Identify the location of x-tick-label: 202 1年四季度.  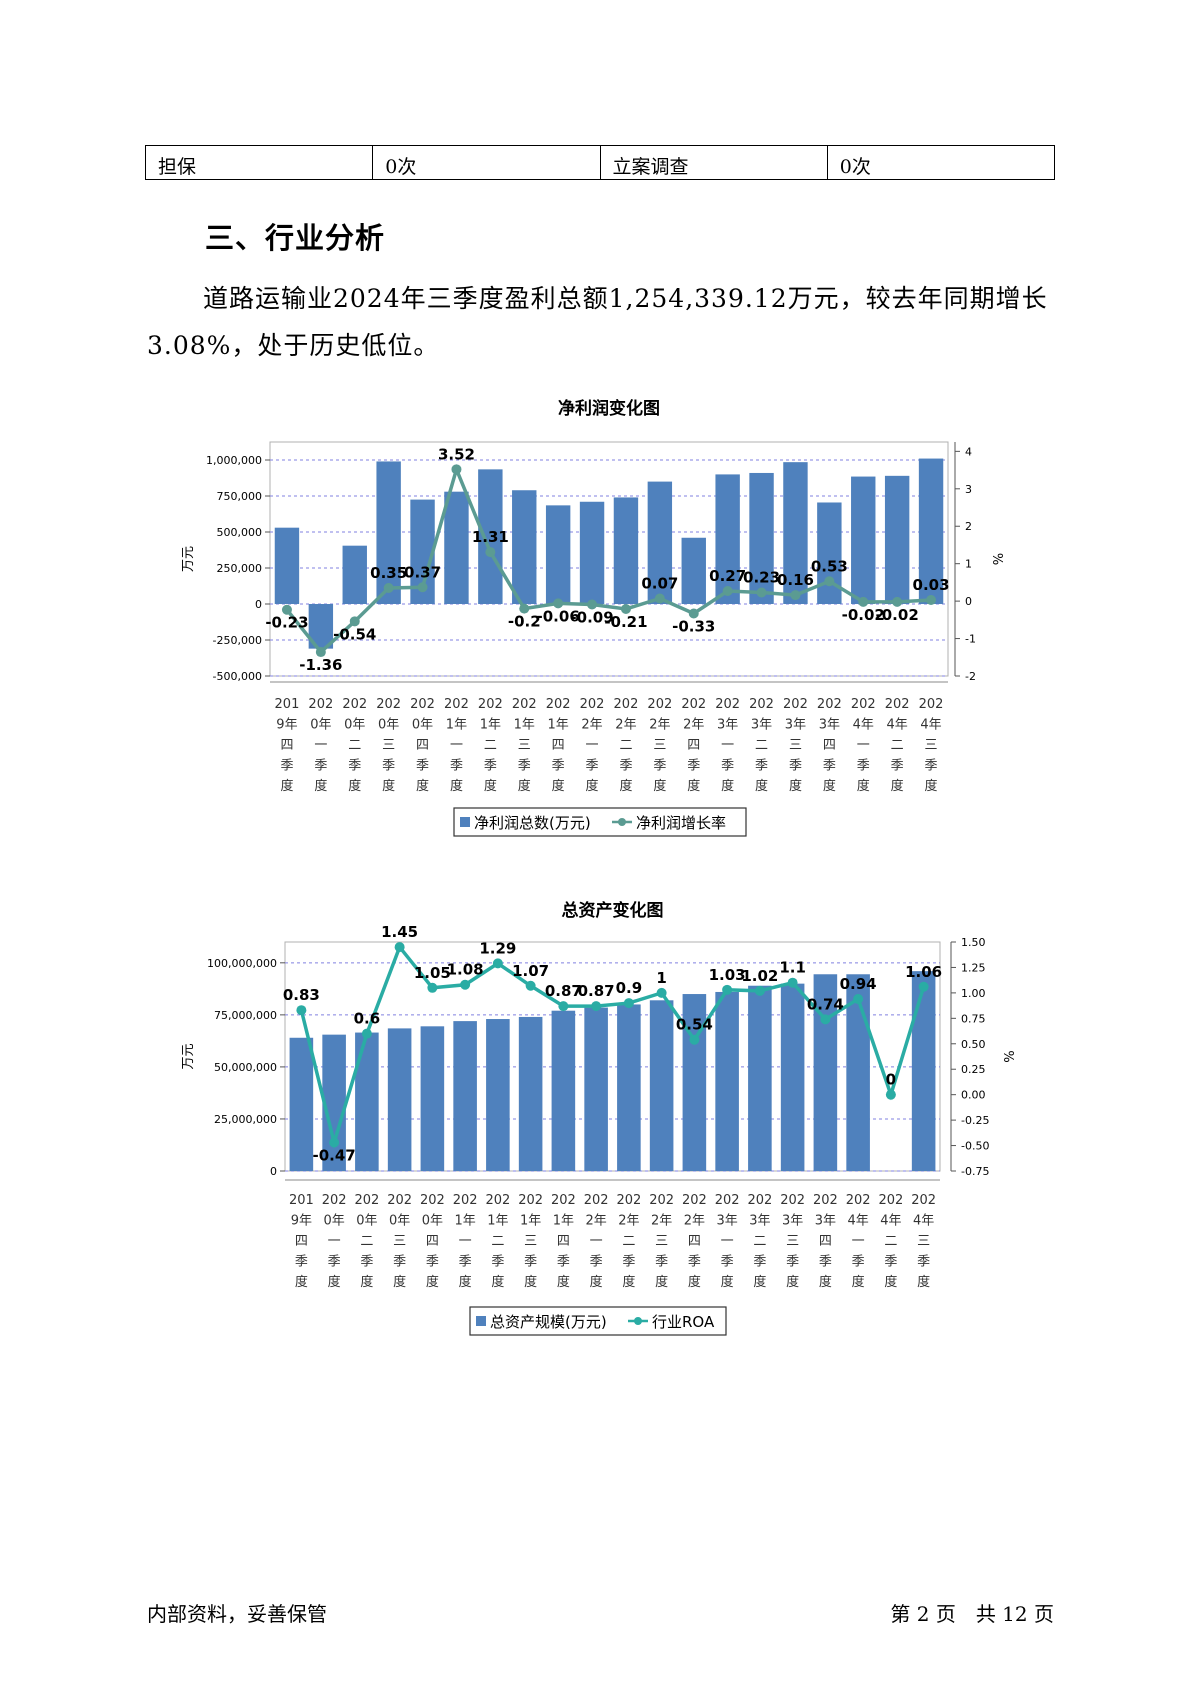
(563, 1241).